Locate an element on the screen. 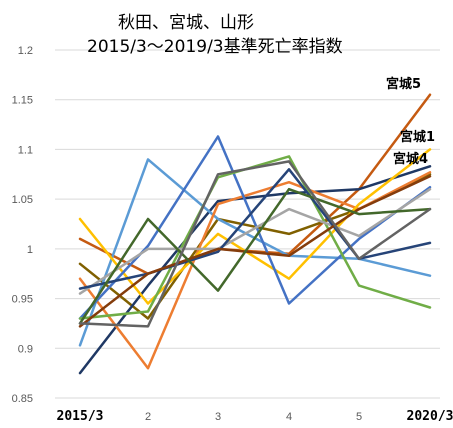 The height and width of the screenshot is (428, 453). x-tick-label: 4 is located at coordinates (289, 417).